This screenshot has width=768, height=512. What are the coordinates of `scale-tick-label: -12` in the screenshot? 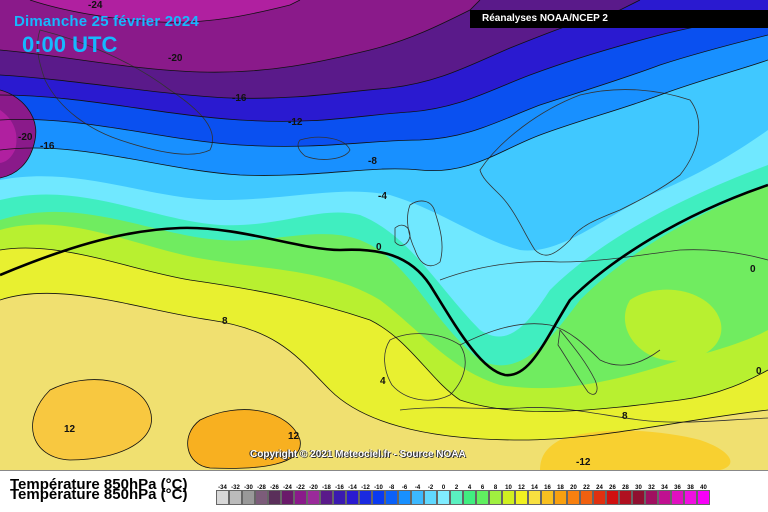 It's located at (365, 488).